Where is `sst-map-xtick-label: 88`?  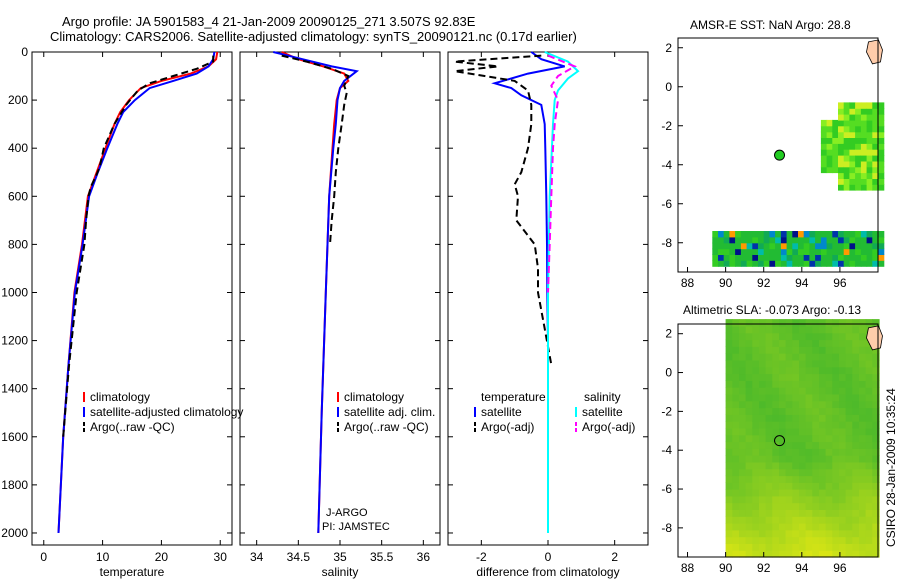
sst-map-xtick-label: 88 is located at coordinates (688, 283).